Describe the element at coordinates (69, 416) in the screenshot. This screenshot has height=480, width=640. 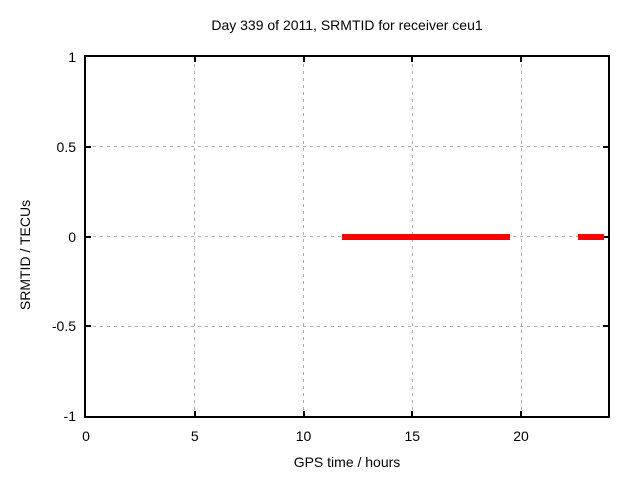
I see `y-tick-label: -1` at that location.